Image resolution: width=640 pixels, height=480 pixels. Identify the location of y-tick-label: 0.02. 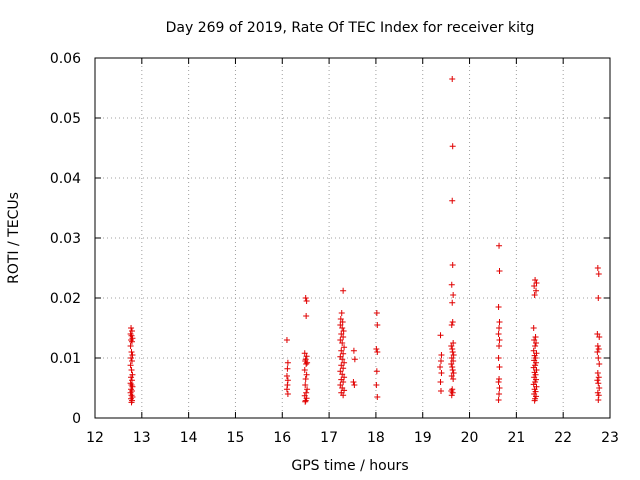
(65, 299).